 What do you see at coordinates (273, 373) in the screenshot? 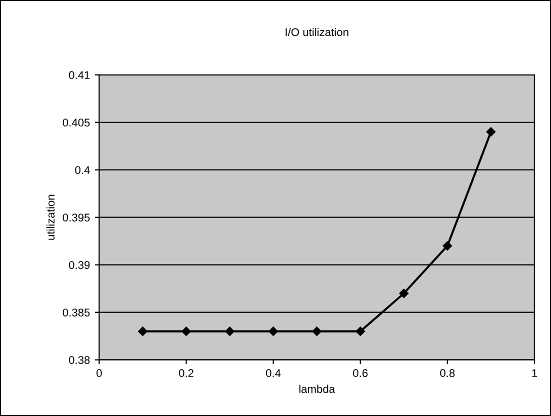
I see `x-tick-label: 0.4` at bounding box center [273, 373].